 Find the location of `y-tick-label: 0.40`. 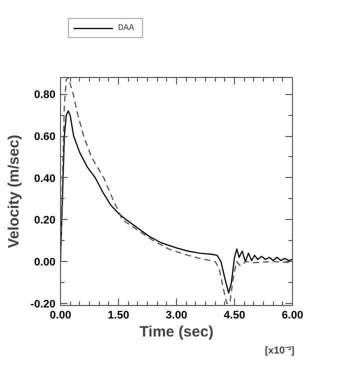

y-tick-label: 0.40 is located at coordinates (45, 178).